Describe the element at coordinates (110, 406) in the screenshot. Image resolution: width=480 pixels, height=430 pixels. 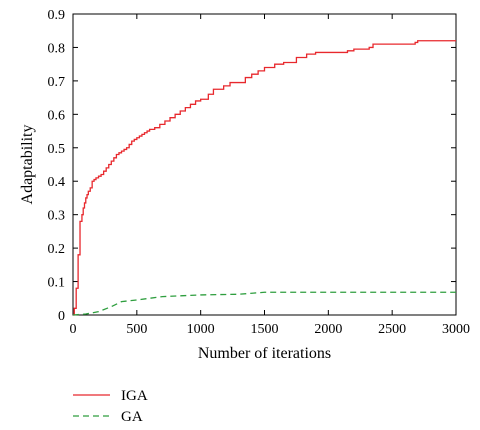
I see `legend: IGA GA` at that location.